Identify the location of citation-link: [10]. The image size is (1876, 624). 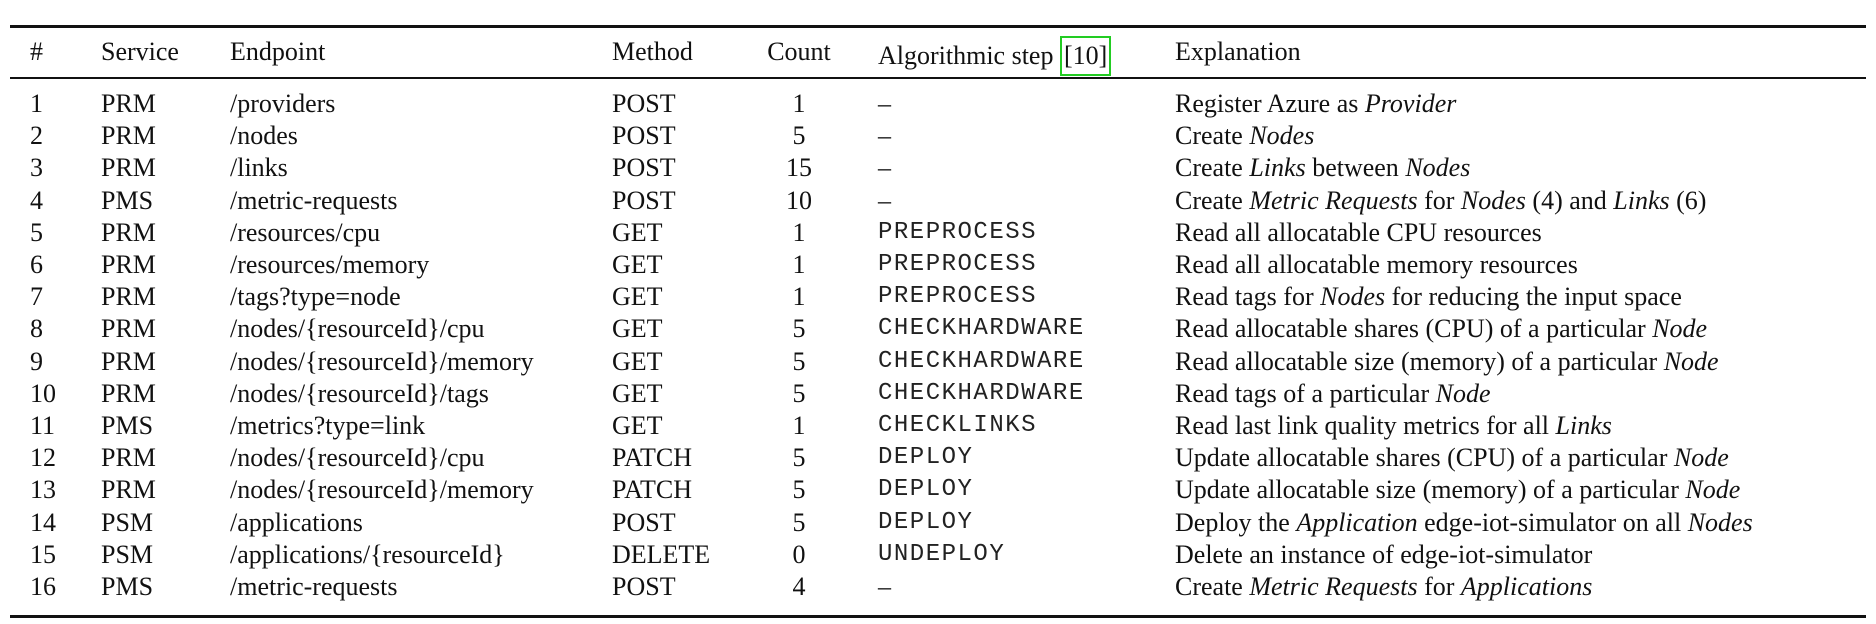
(1085, 56).